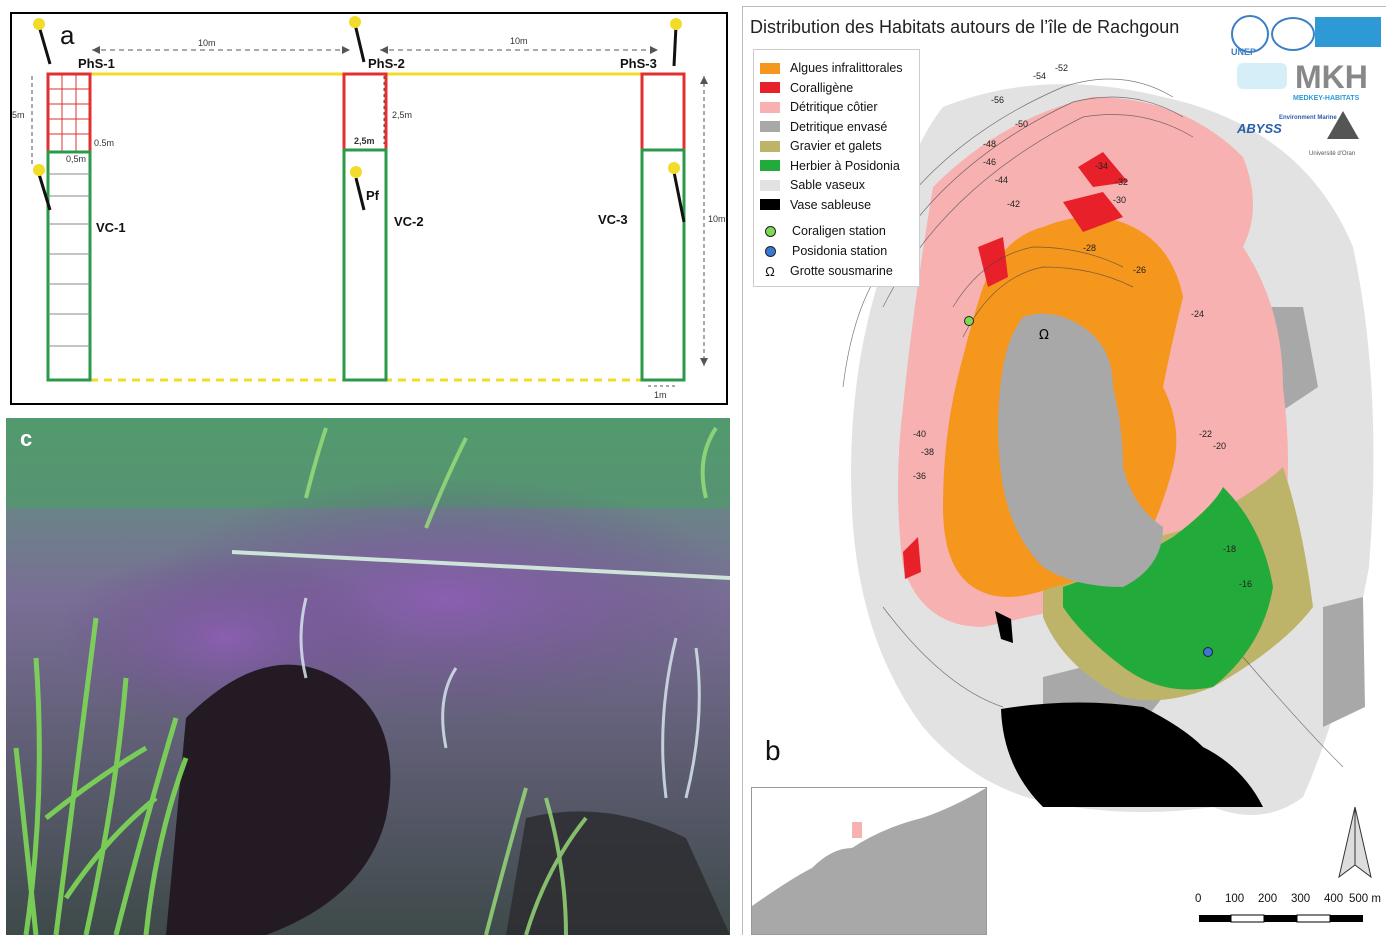 The width and height of the screenshot is (1386, 936). I want to click on quadrat-side-label: 2,5m, so click(402, 115).